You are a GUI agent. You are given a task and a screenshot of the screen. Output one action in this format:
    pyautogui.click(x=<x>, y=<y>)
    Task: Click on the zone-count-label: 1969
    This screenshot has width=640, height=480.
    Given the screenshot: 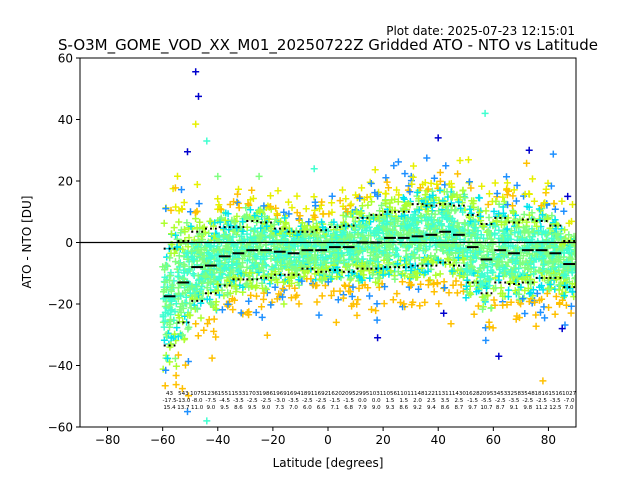 What is the action you would take?
    pyautogui.click(x=280, y=394)
    